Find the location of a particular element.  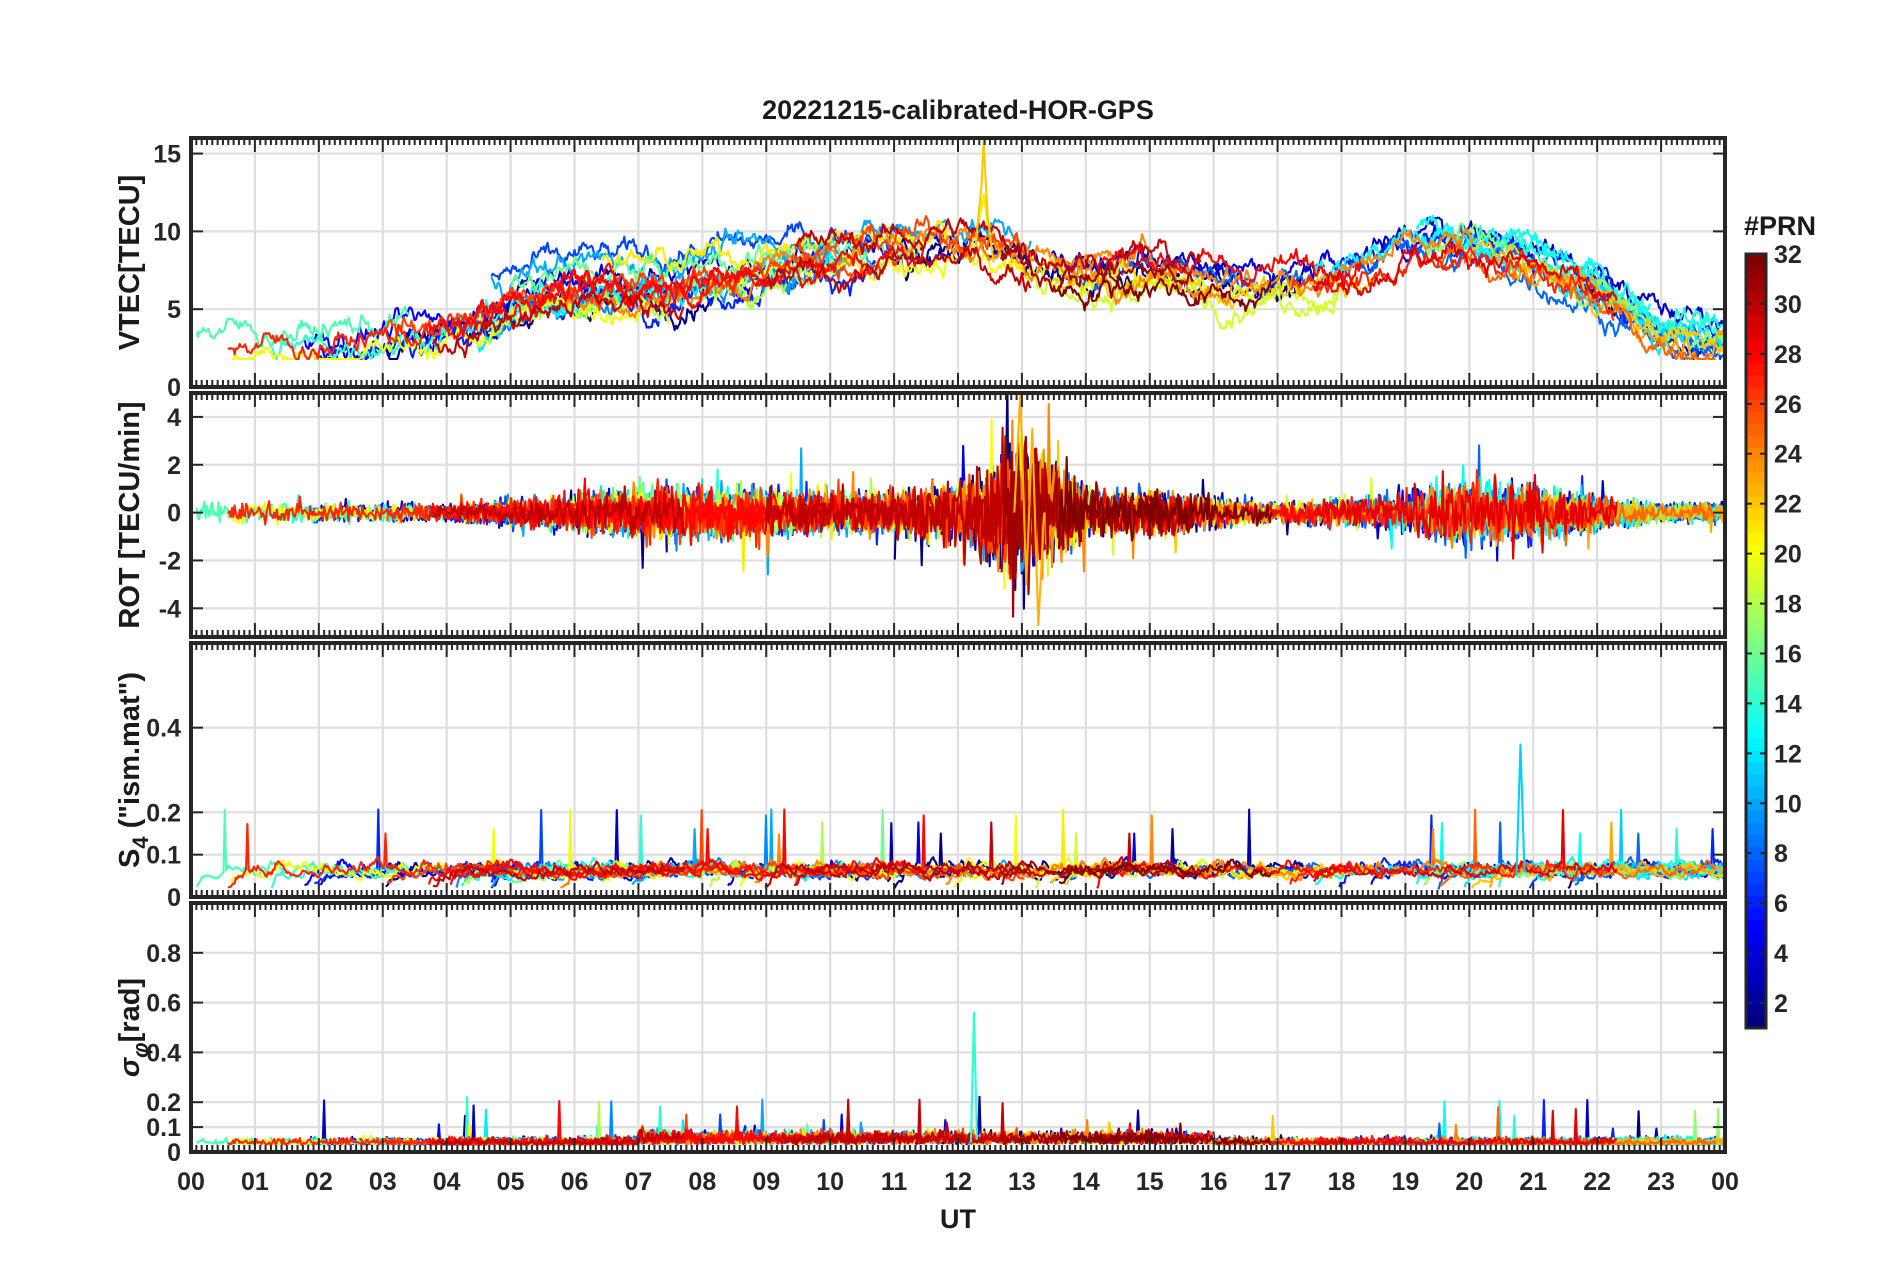

x-tick-label: 15 is located at coordinates (1150, 1182).